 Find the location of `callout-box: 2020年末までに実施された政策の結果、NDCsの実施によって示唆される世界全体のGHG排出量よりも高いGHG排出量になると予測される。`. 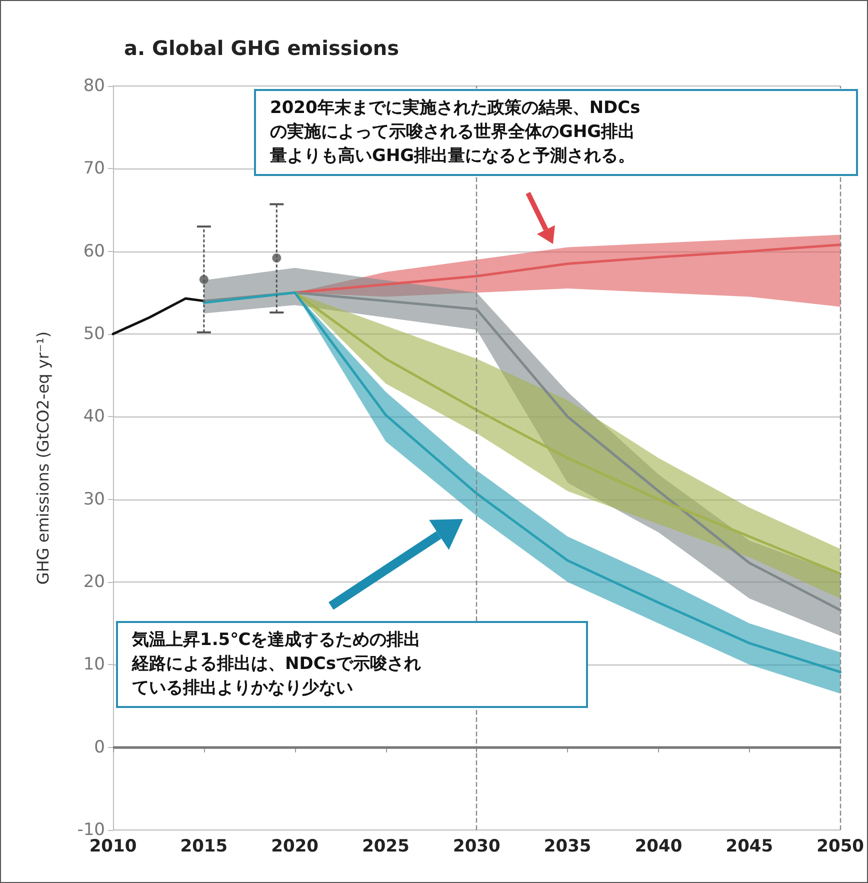

callout-box: 2020年末までに実施された政策の結果、NDCsの実施によって示唆される世界全体のGHG排出量よりも高いGHG排出量になると予測される。 is located at coordinates (556, 132).